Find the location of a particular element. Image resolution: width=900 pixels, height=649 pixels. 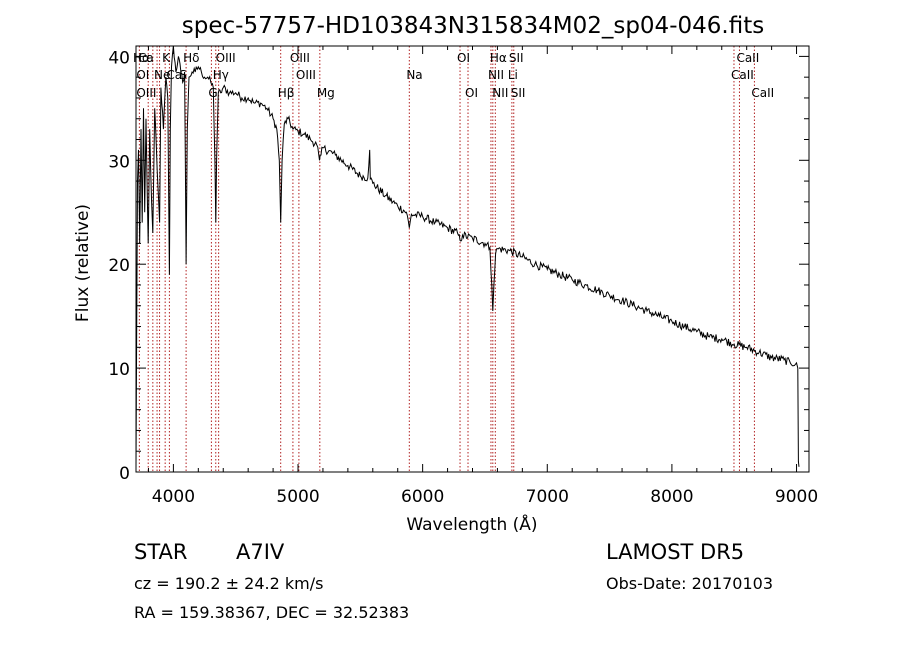

y-tick-label: 30 is located at coordinates (119, 162).